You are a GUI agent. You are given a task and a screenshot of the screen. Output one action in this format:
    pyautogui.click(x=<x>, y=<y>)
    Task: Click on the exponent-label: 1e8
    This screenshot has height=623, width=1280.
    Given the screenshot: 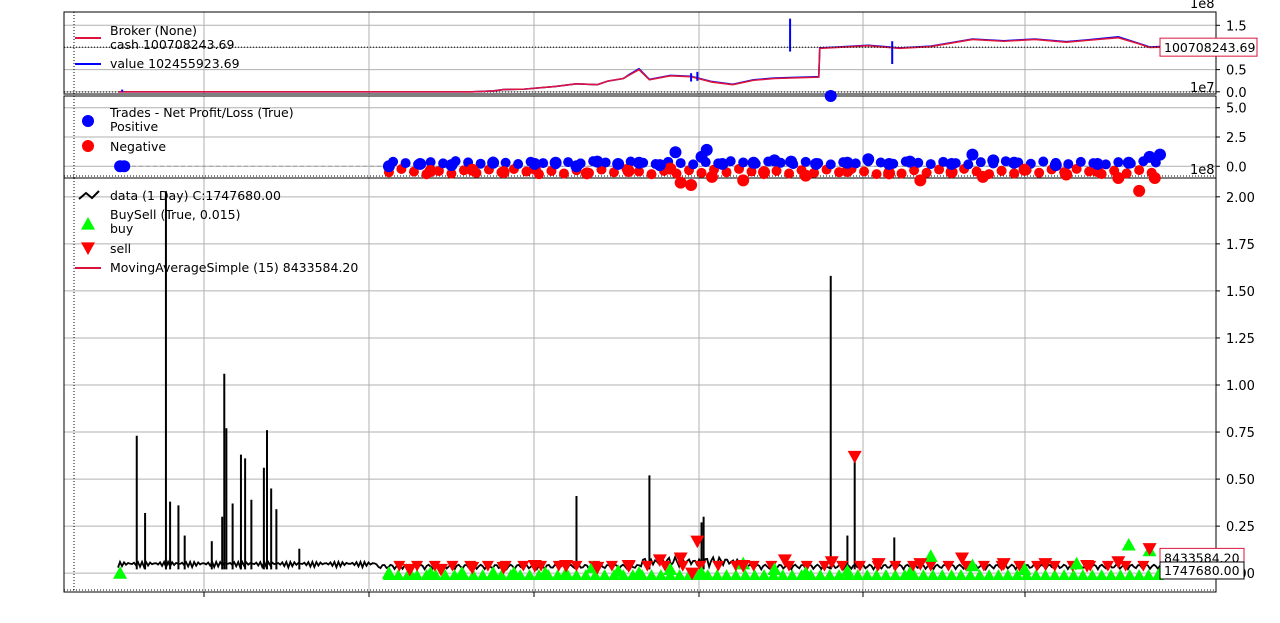 What is the action you would take?
    pyautogui.click(x=1202, y=6)
    